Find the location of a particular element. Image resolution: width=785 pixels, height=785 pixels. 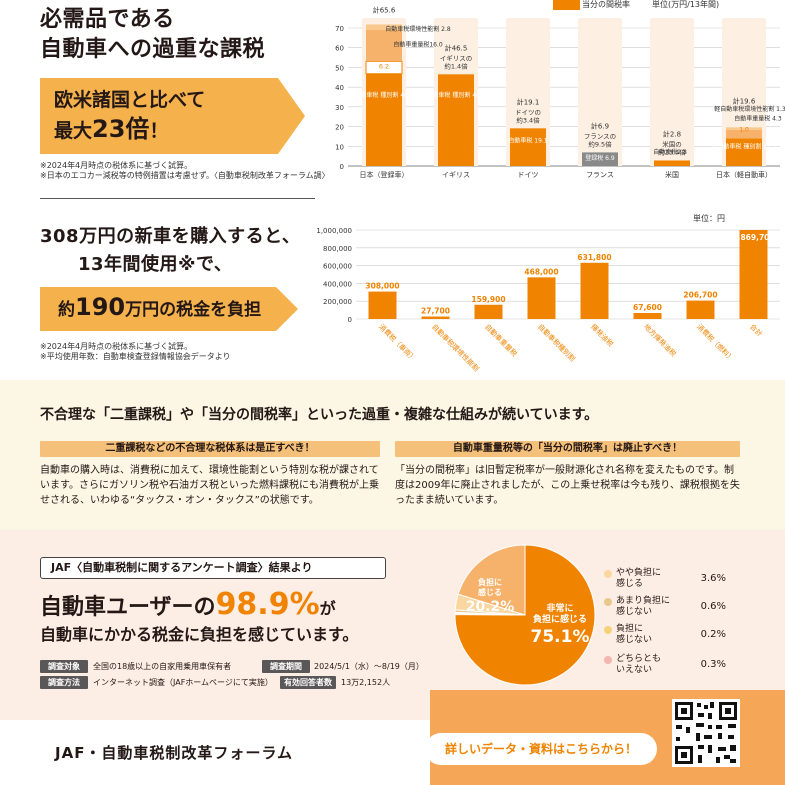

pill-suffix: 万円の税金を負担 is located at coordinates (193, 310).